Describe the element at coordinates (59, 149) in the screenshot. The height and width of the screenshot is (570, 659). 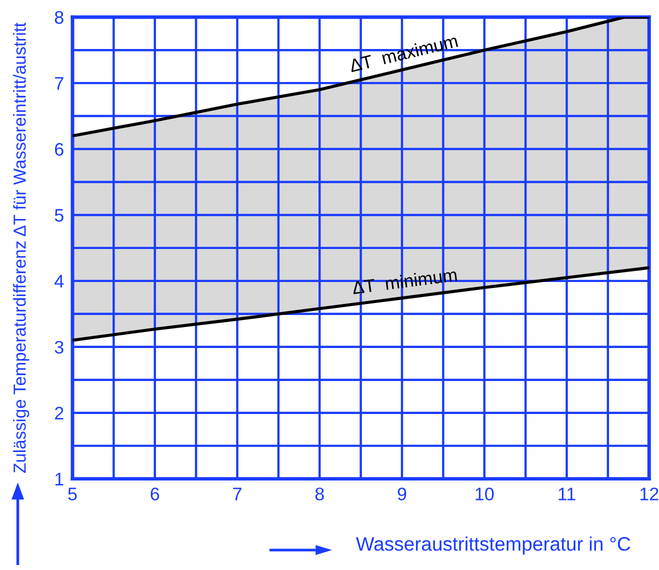
I see `y-tick-label: 6` at that location.